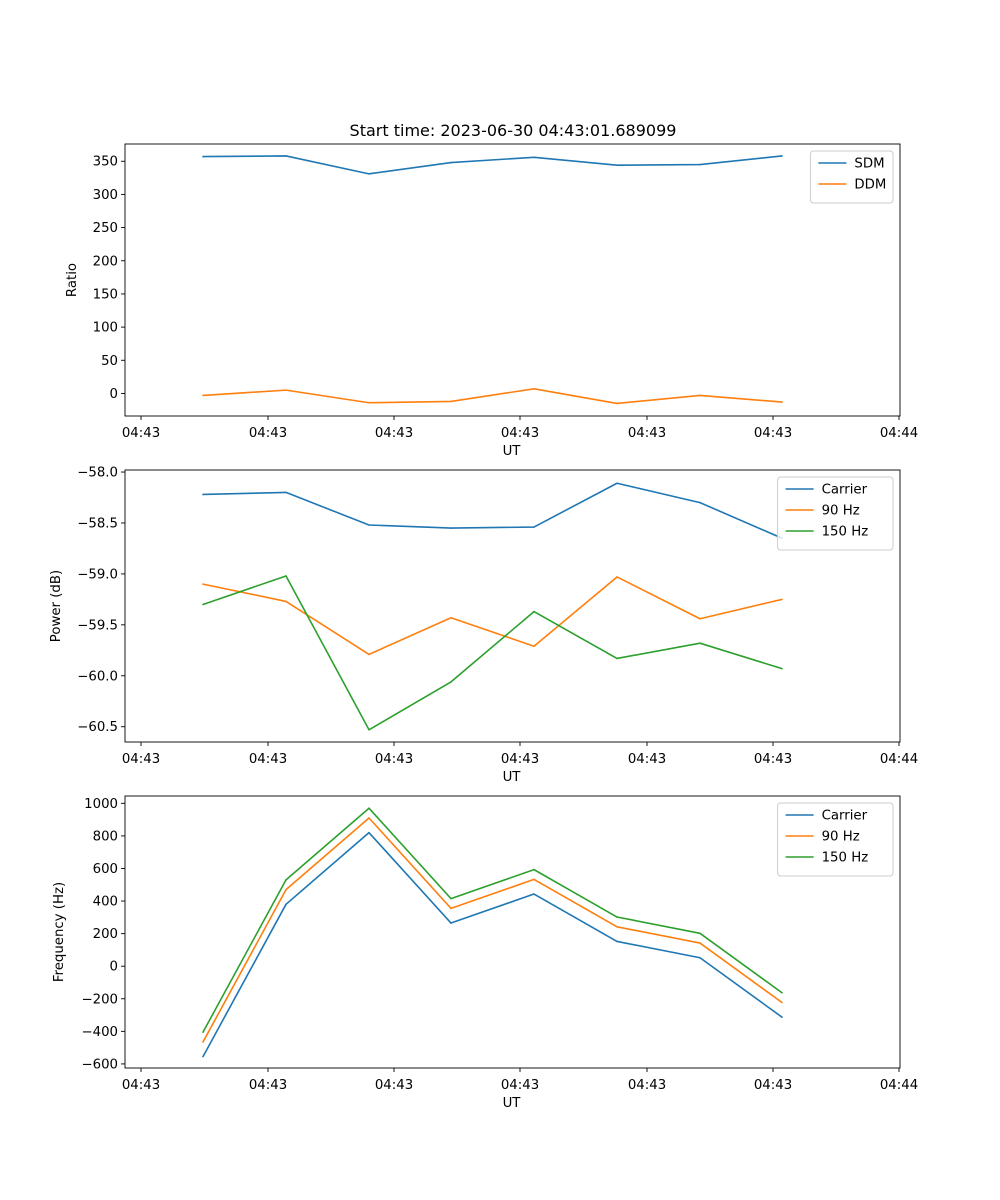  I want to click on y-tick-label: −60.5, so click(97, 727).